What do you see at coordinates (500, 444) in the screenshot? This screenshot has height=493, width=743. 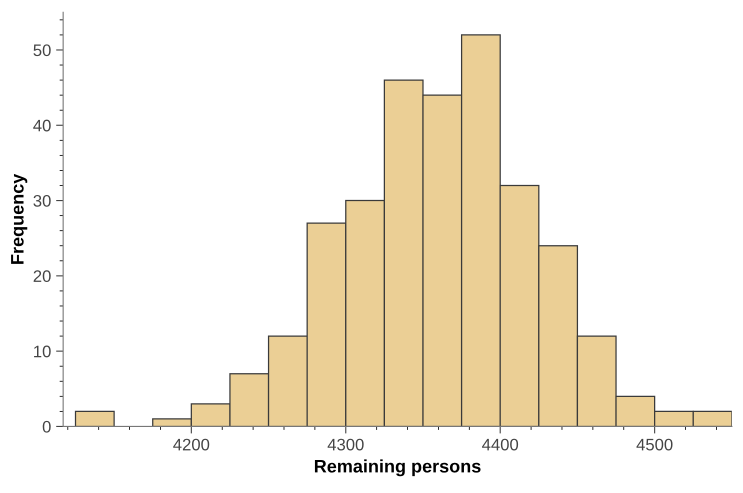 I see `x-tick-label: 4400` at bounding box center [500, 444].